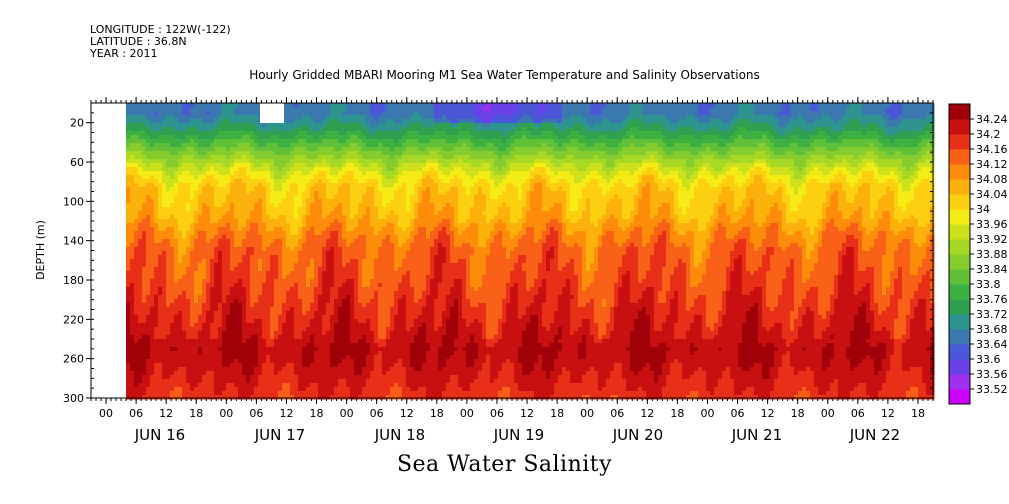  What do you see at coordinates (77, 162) in the screenshot?
I see `y-tick-label: 60` at bounding box center [77, 162].